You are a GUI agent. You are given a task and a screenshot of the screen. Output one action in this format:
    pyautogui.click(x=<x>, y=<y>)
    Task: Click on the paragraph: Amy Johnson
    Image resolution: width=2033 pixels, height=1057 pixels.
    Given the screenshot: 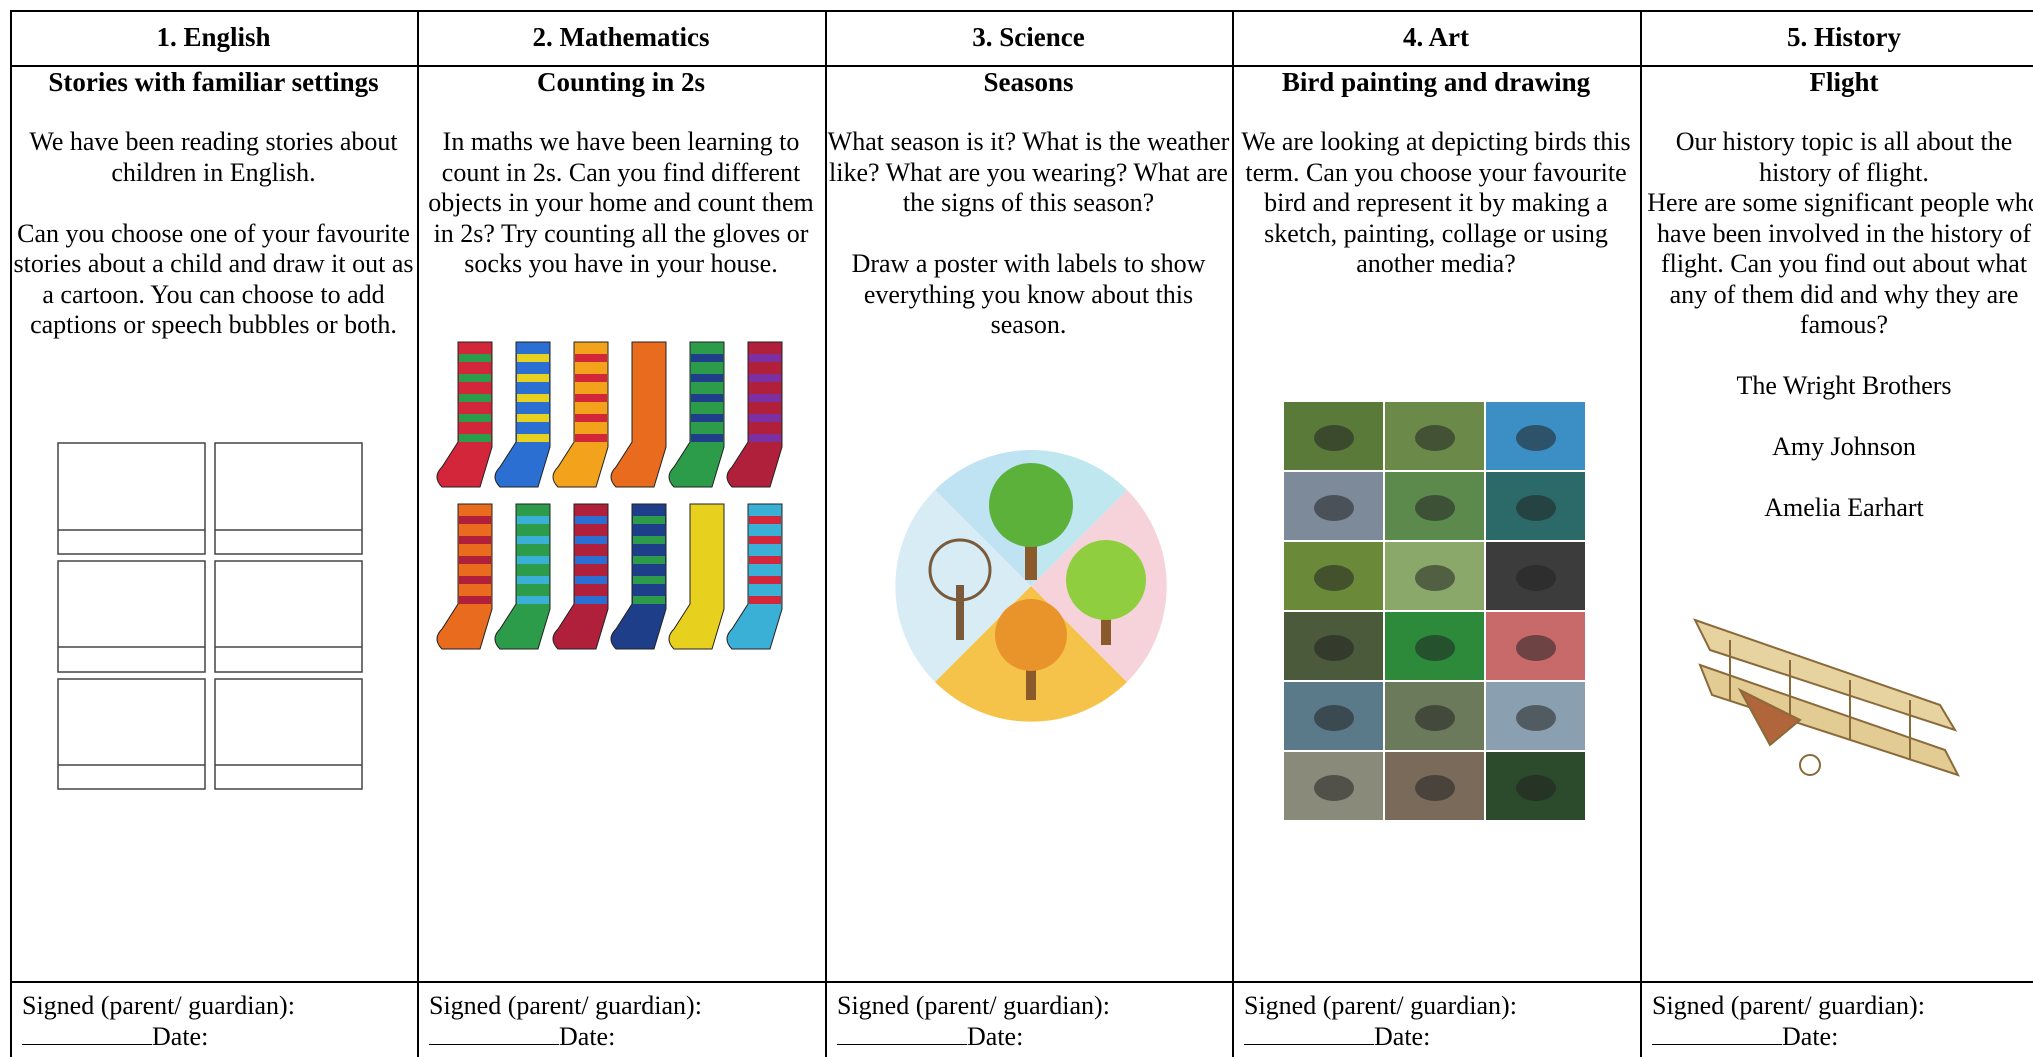 What is the action you would take?
    pyautogui.click(x=1844, y=446)
    